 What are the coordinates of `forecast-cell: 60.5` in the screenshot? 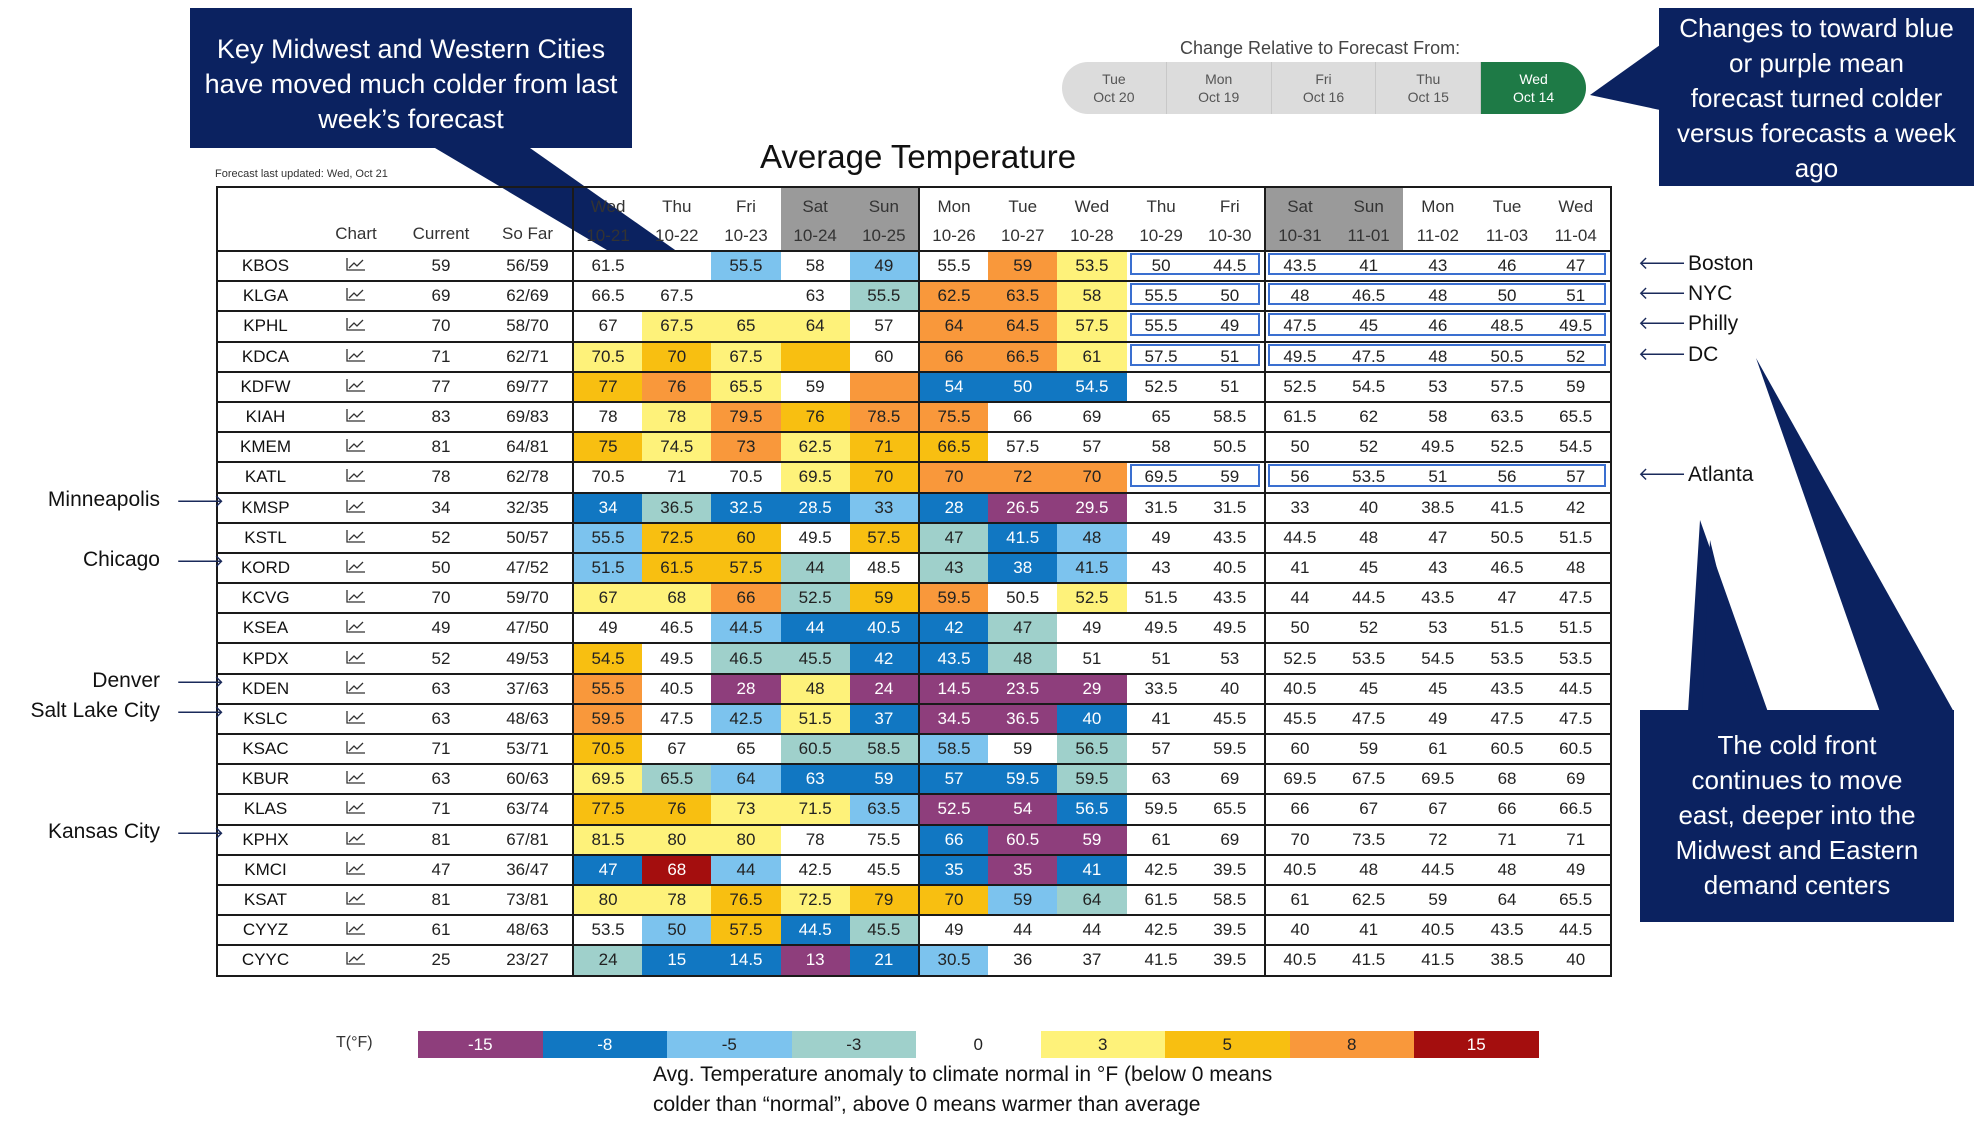 It's located at (815, 750).